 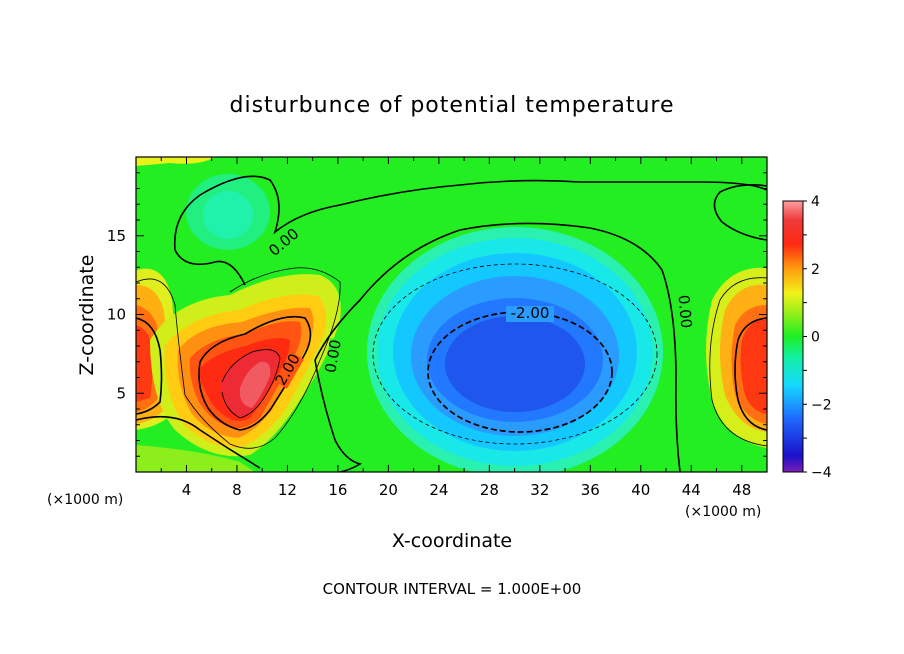 What do you see at coordinates (740, 212) in the screenshot?
I see `zero-contour-right-lobe` at bounding box center [740, 212].